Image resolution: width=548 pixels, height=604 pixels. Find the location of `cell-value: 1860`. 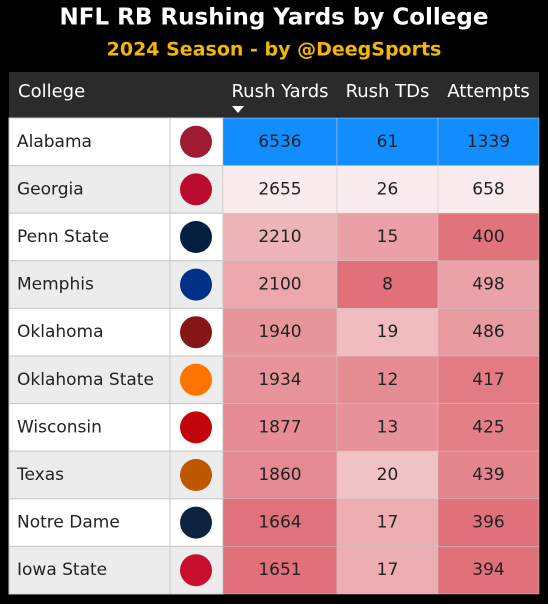

cell-value: 1860 is located at coordinates (279, 475).